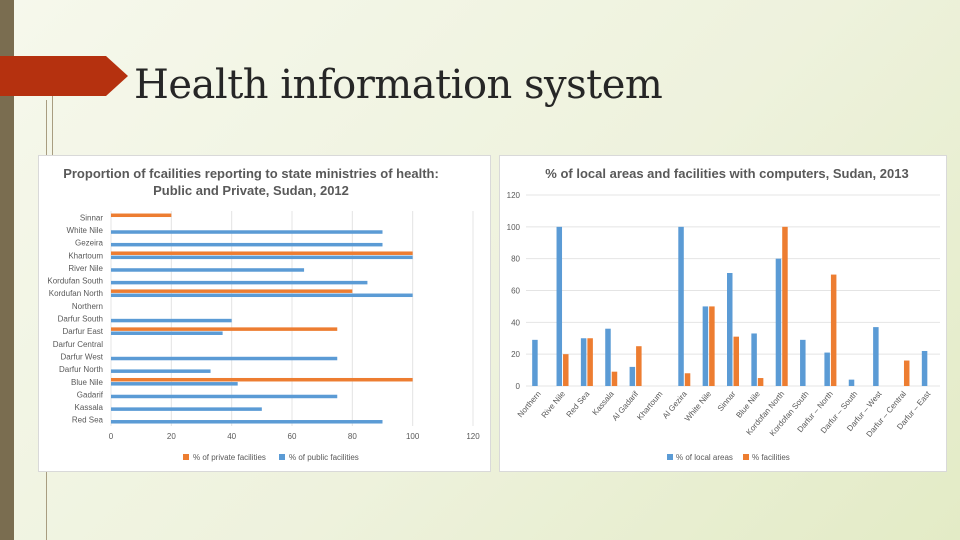 Image resolution: width=960 pixels, height=540 pixels. Describe the element at coordinates (111, 436) in the screenshot. I see `x-tick-label: 0` at that location.